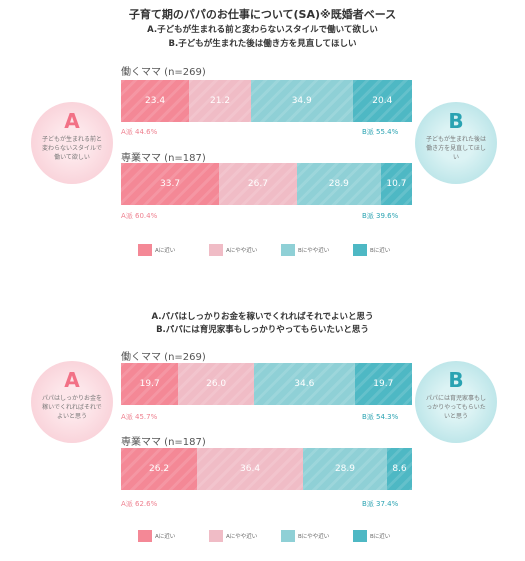  What do you see at coordinates (139, 216) in the screenshot?
I see `a-share-label: A派 60.4%` at bounding box center [139, 216].